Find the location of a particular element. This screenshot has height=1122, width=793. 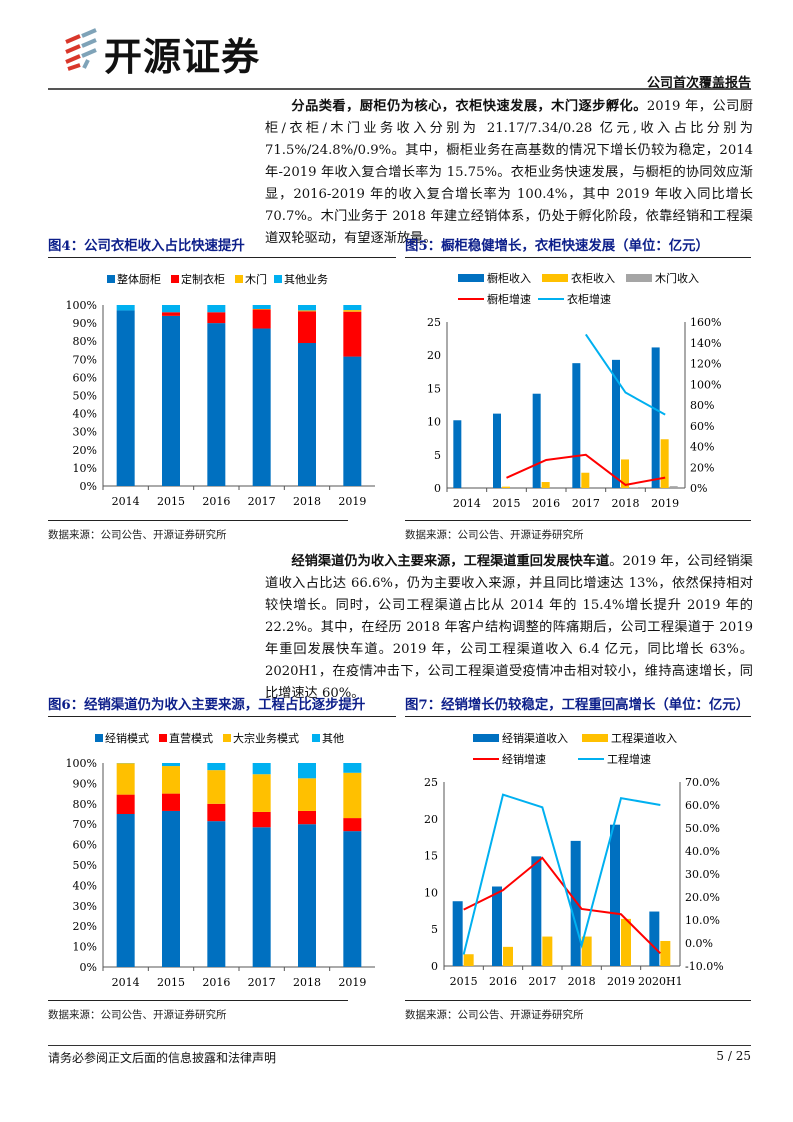

y-tick-label: 40% is located at coordinates (85, 414).